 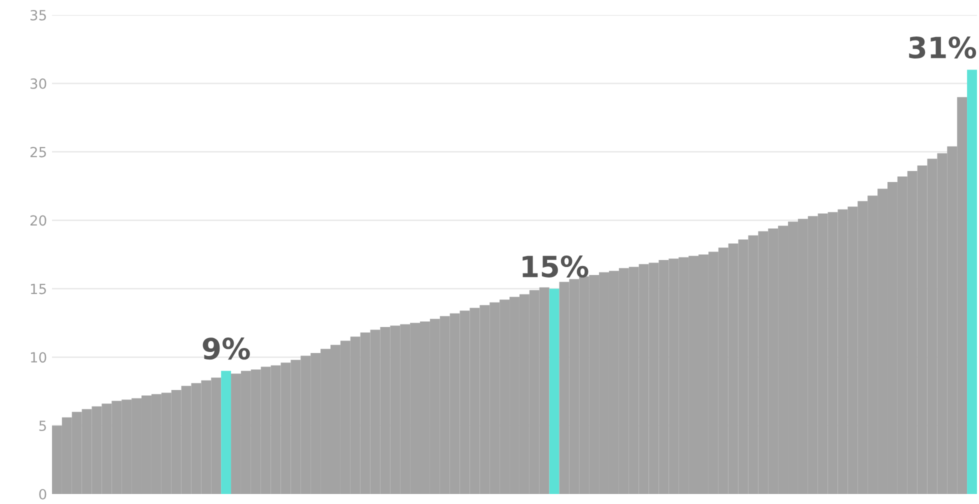 I want to click on y-tick-label: 20, so click(x=38, y=220).